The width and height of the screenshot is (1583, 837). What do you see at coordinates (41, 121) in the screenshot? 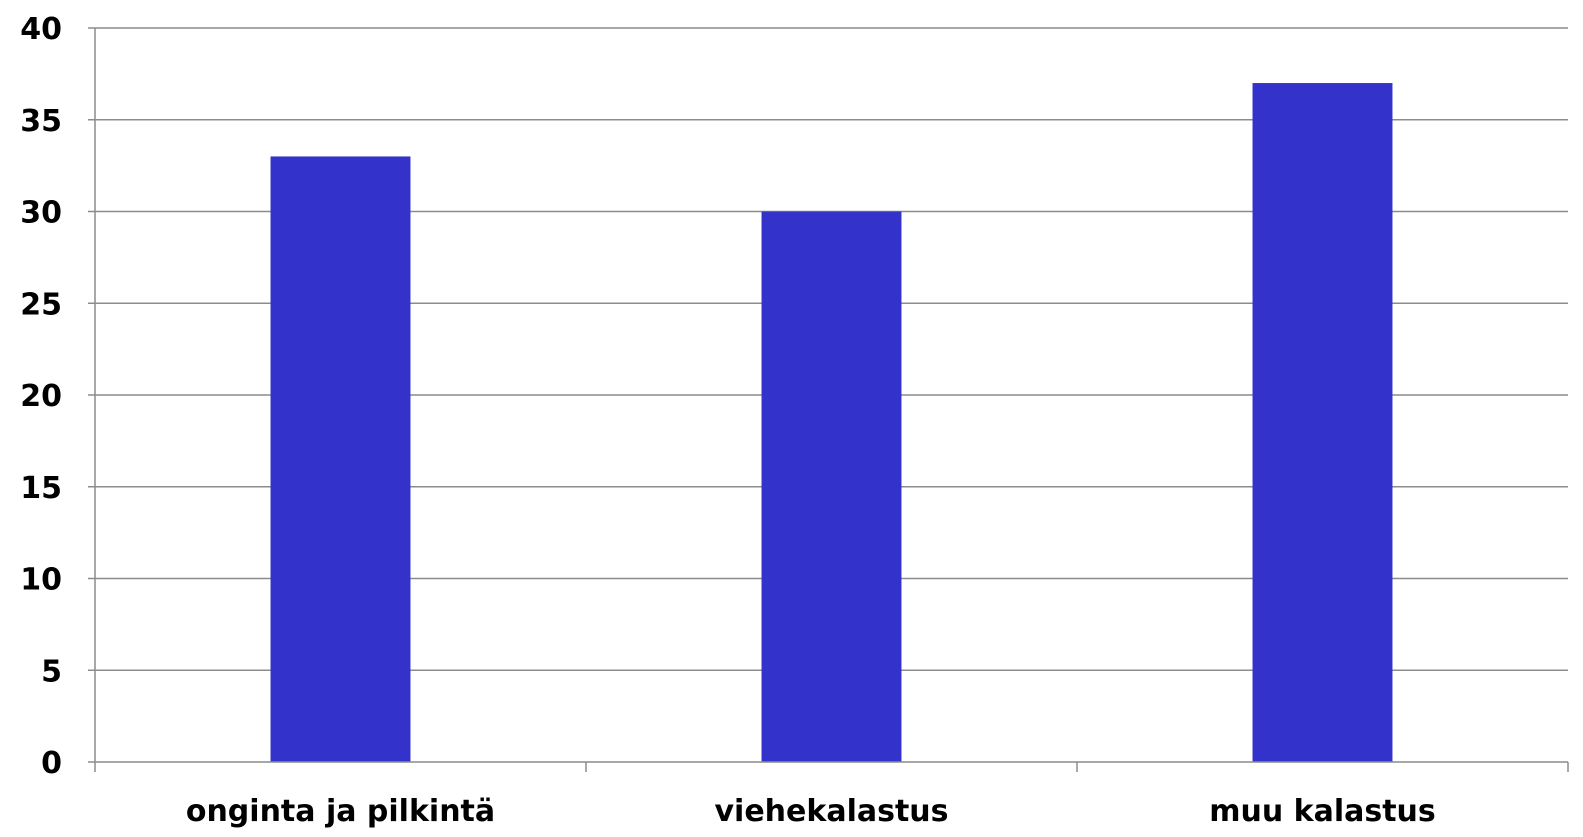
I see `y-tick-label: 35` at bounding box center [41, 121].